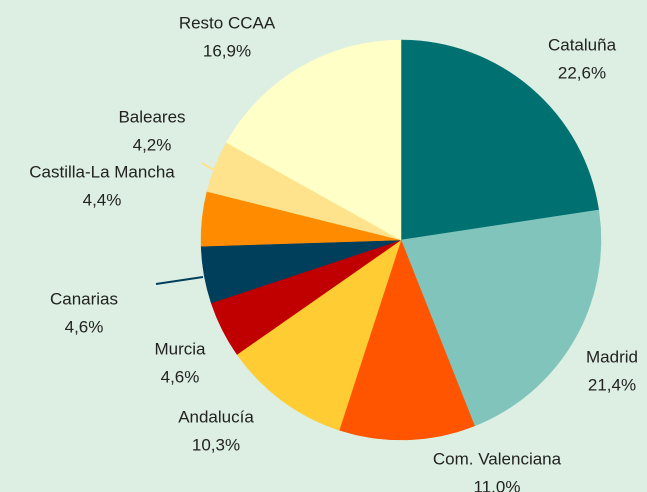 This screenshot has height=492, width=647. Describe the element at coordinates (227, 50) in the screenshot. I see `slice-value: 16,9%` at that location.